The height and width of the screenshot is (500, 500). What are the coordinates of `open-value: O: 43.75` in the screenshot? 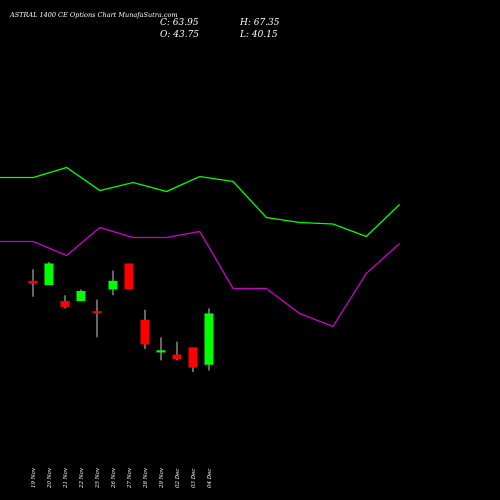 It's located at (180, 35).